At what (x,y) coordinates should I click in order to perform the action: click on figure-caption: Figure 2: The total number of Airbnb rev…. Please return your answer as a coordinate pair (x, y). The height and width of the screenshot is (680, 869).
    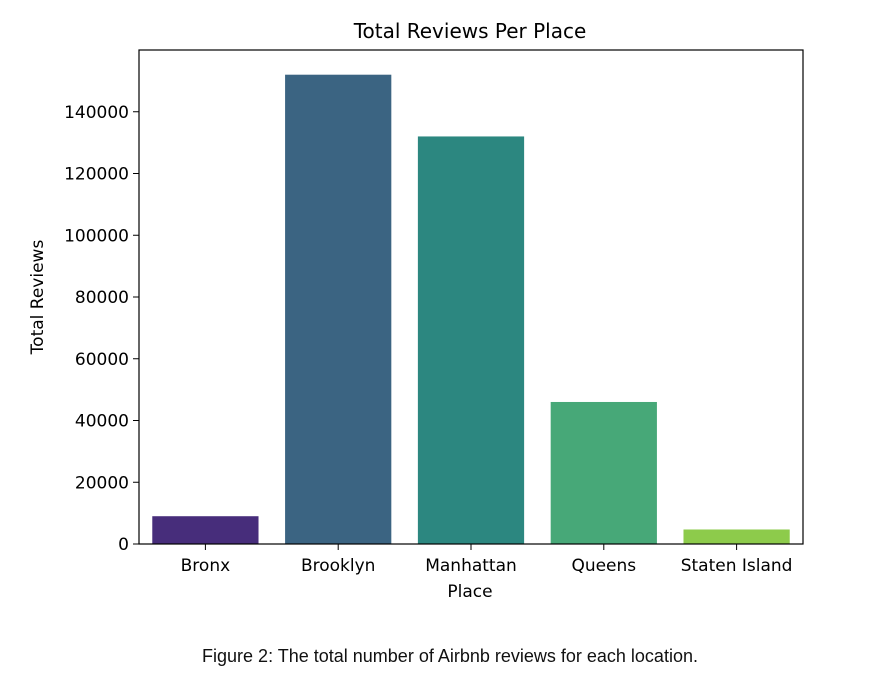
    Looking at the image, I should click on (450, 656).